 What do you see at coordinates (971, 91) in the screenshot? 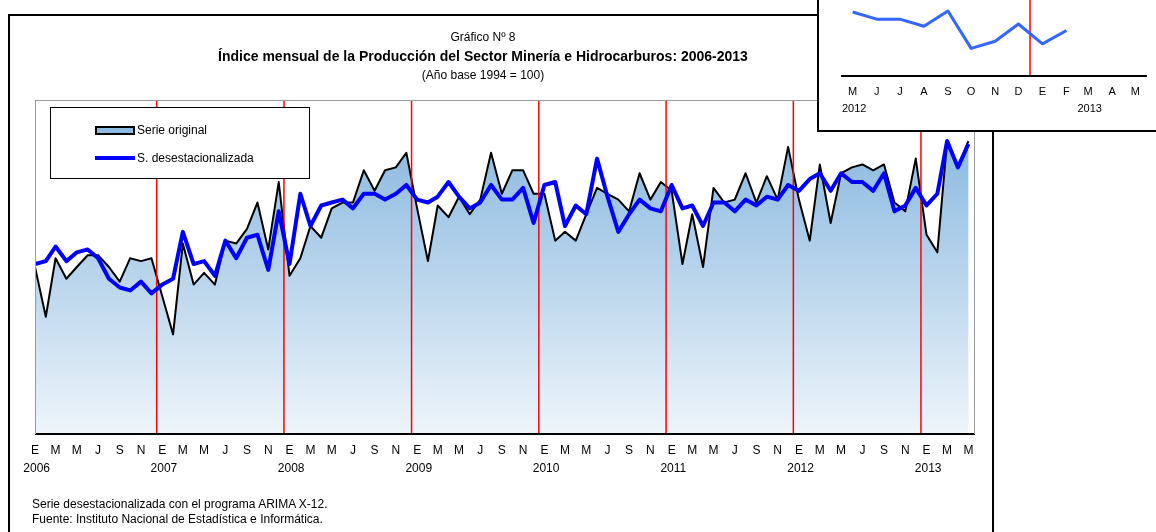
I see `x-tick-label: O` at bounding box center [971, 91].